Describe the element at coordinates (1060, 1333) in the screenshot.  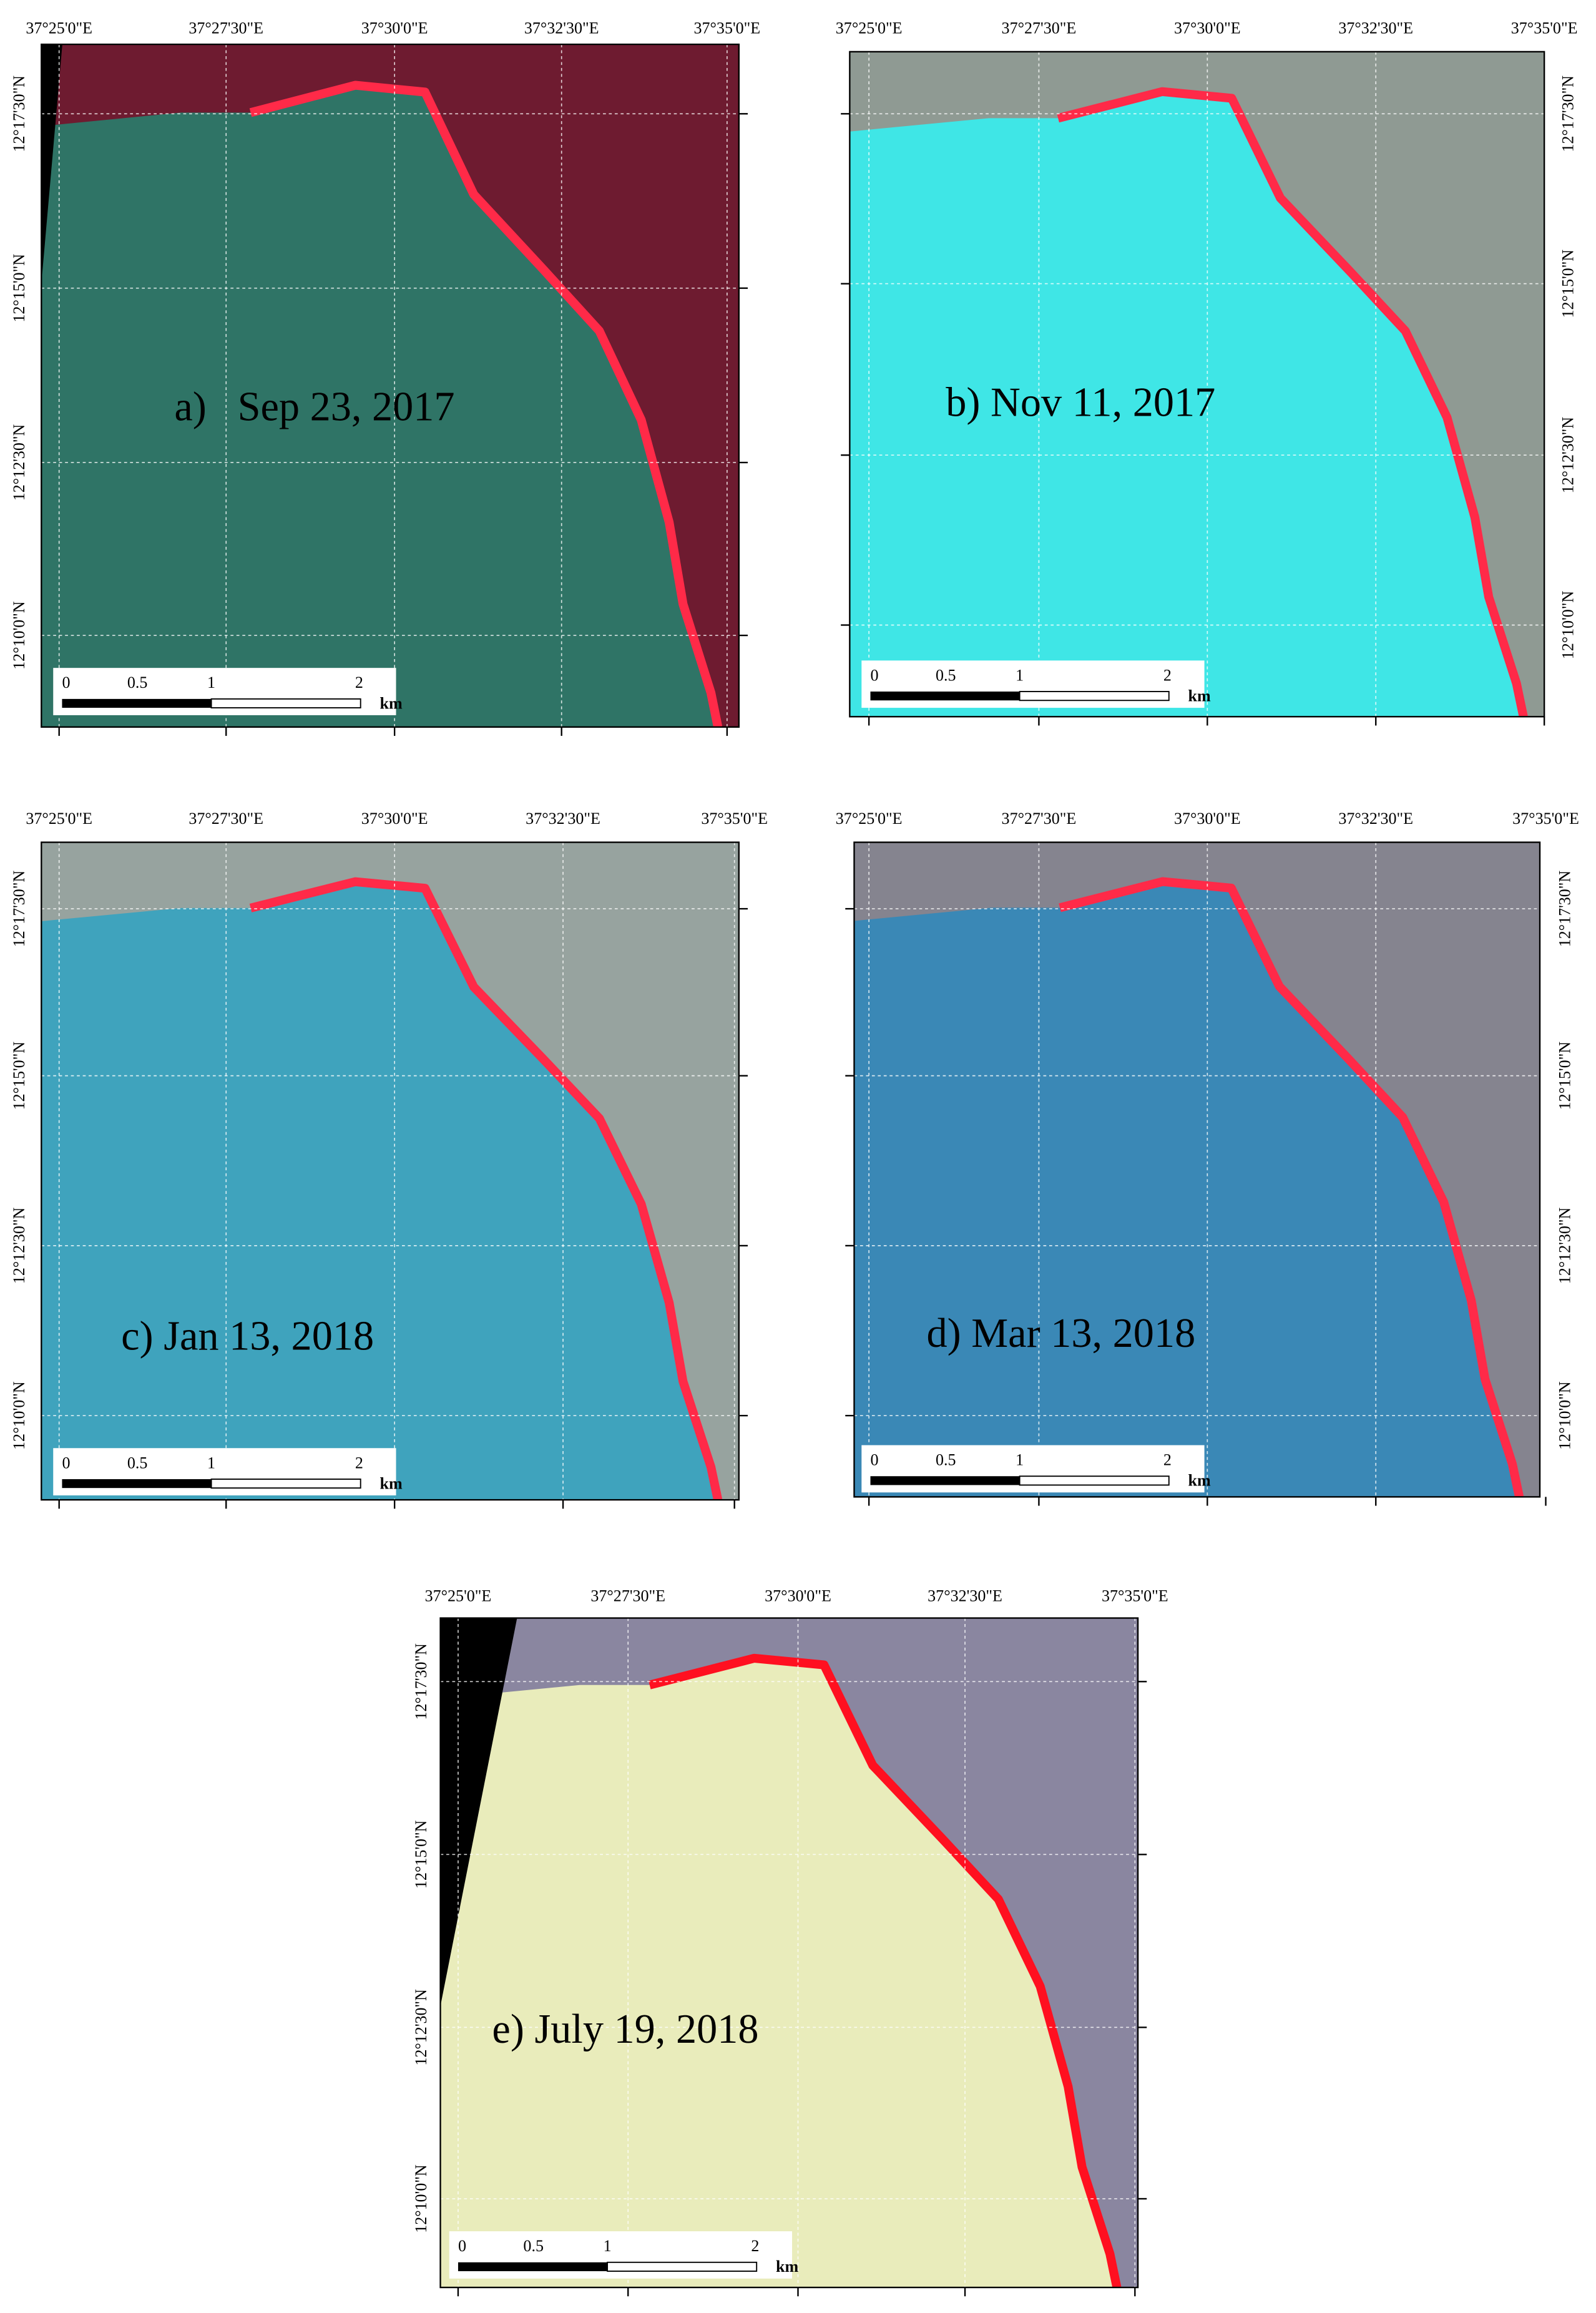
I see `panel-caption: d) Mar 13, 2018` at that location.